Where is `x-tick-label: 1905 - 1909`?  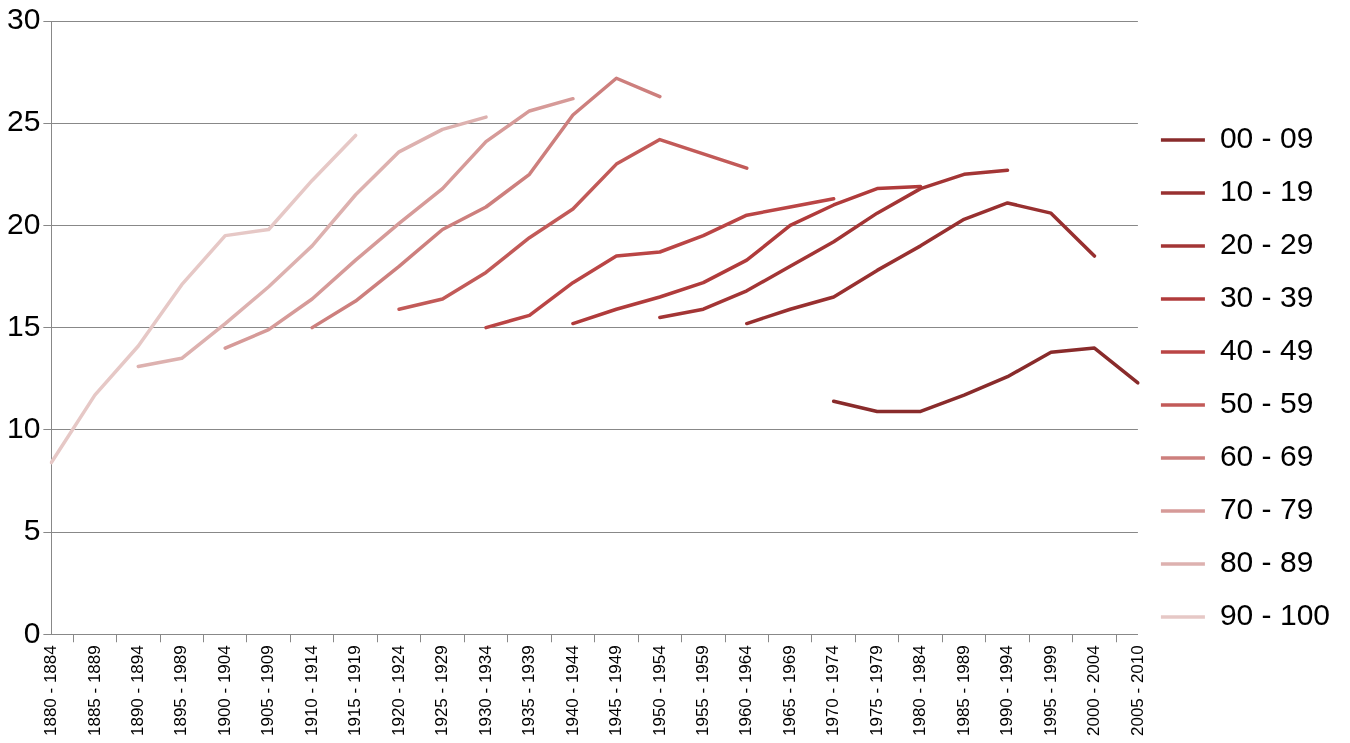 x-tick-label: 1905 - 1909 is located at coordinates (268, 691).